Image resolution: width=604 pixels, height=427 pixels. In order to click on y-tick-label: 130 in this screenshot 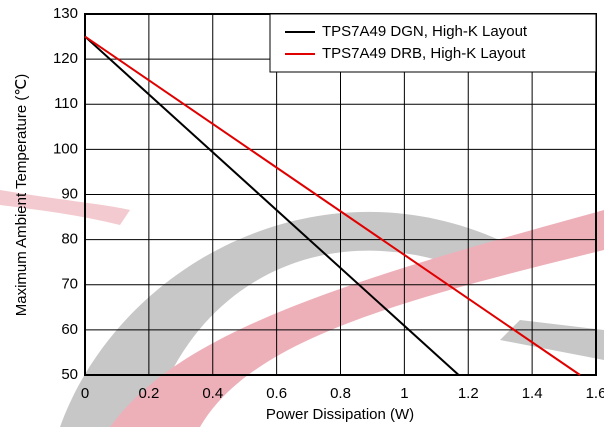, I will do `click(65, 13)`.